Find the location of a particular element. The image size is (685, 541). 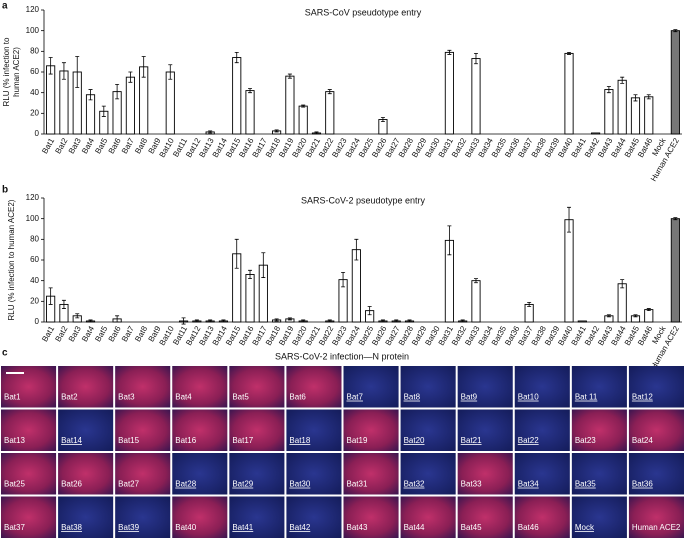

y-axis-label: human ACE2) is located at coordinates (16, 72).